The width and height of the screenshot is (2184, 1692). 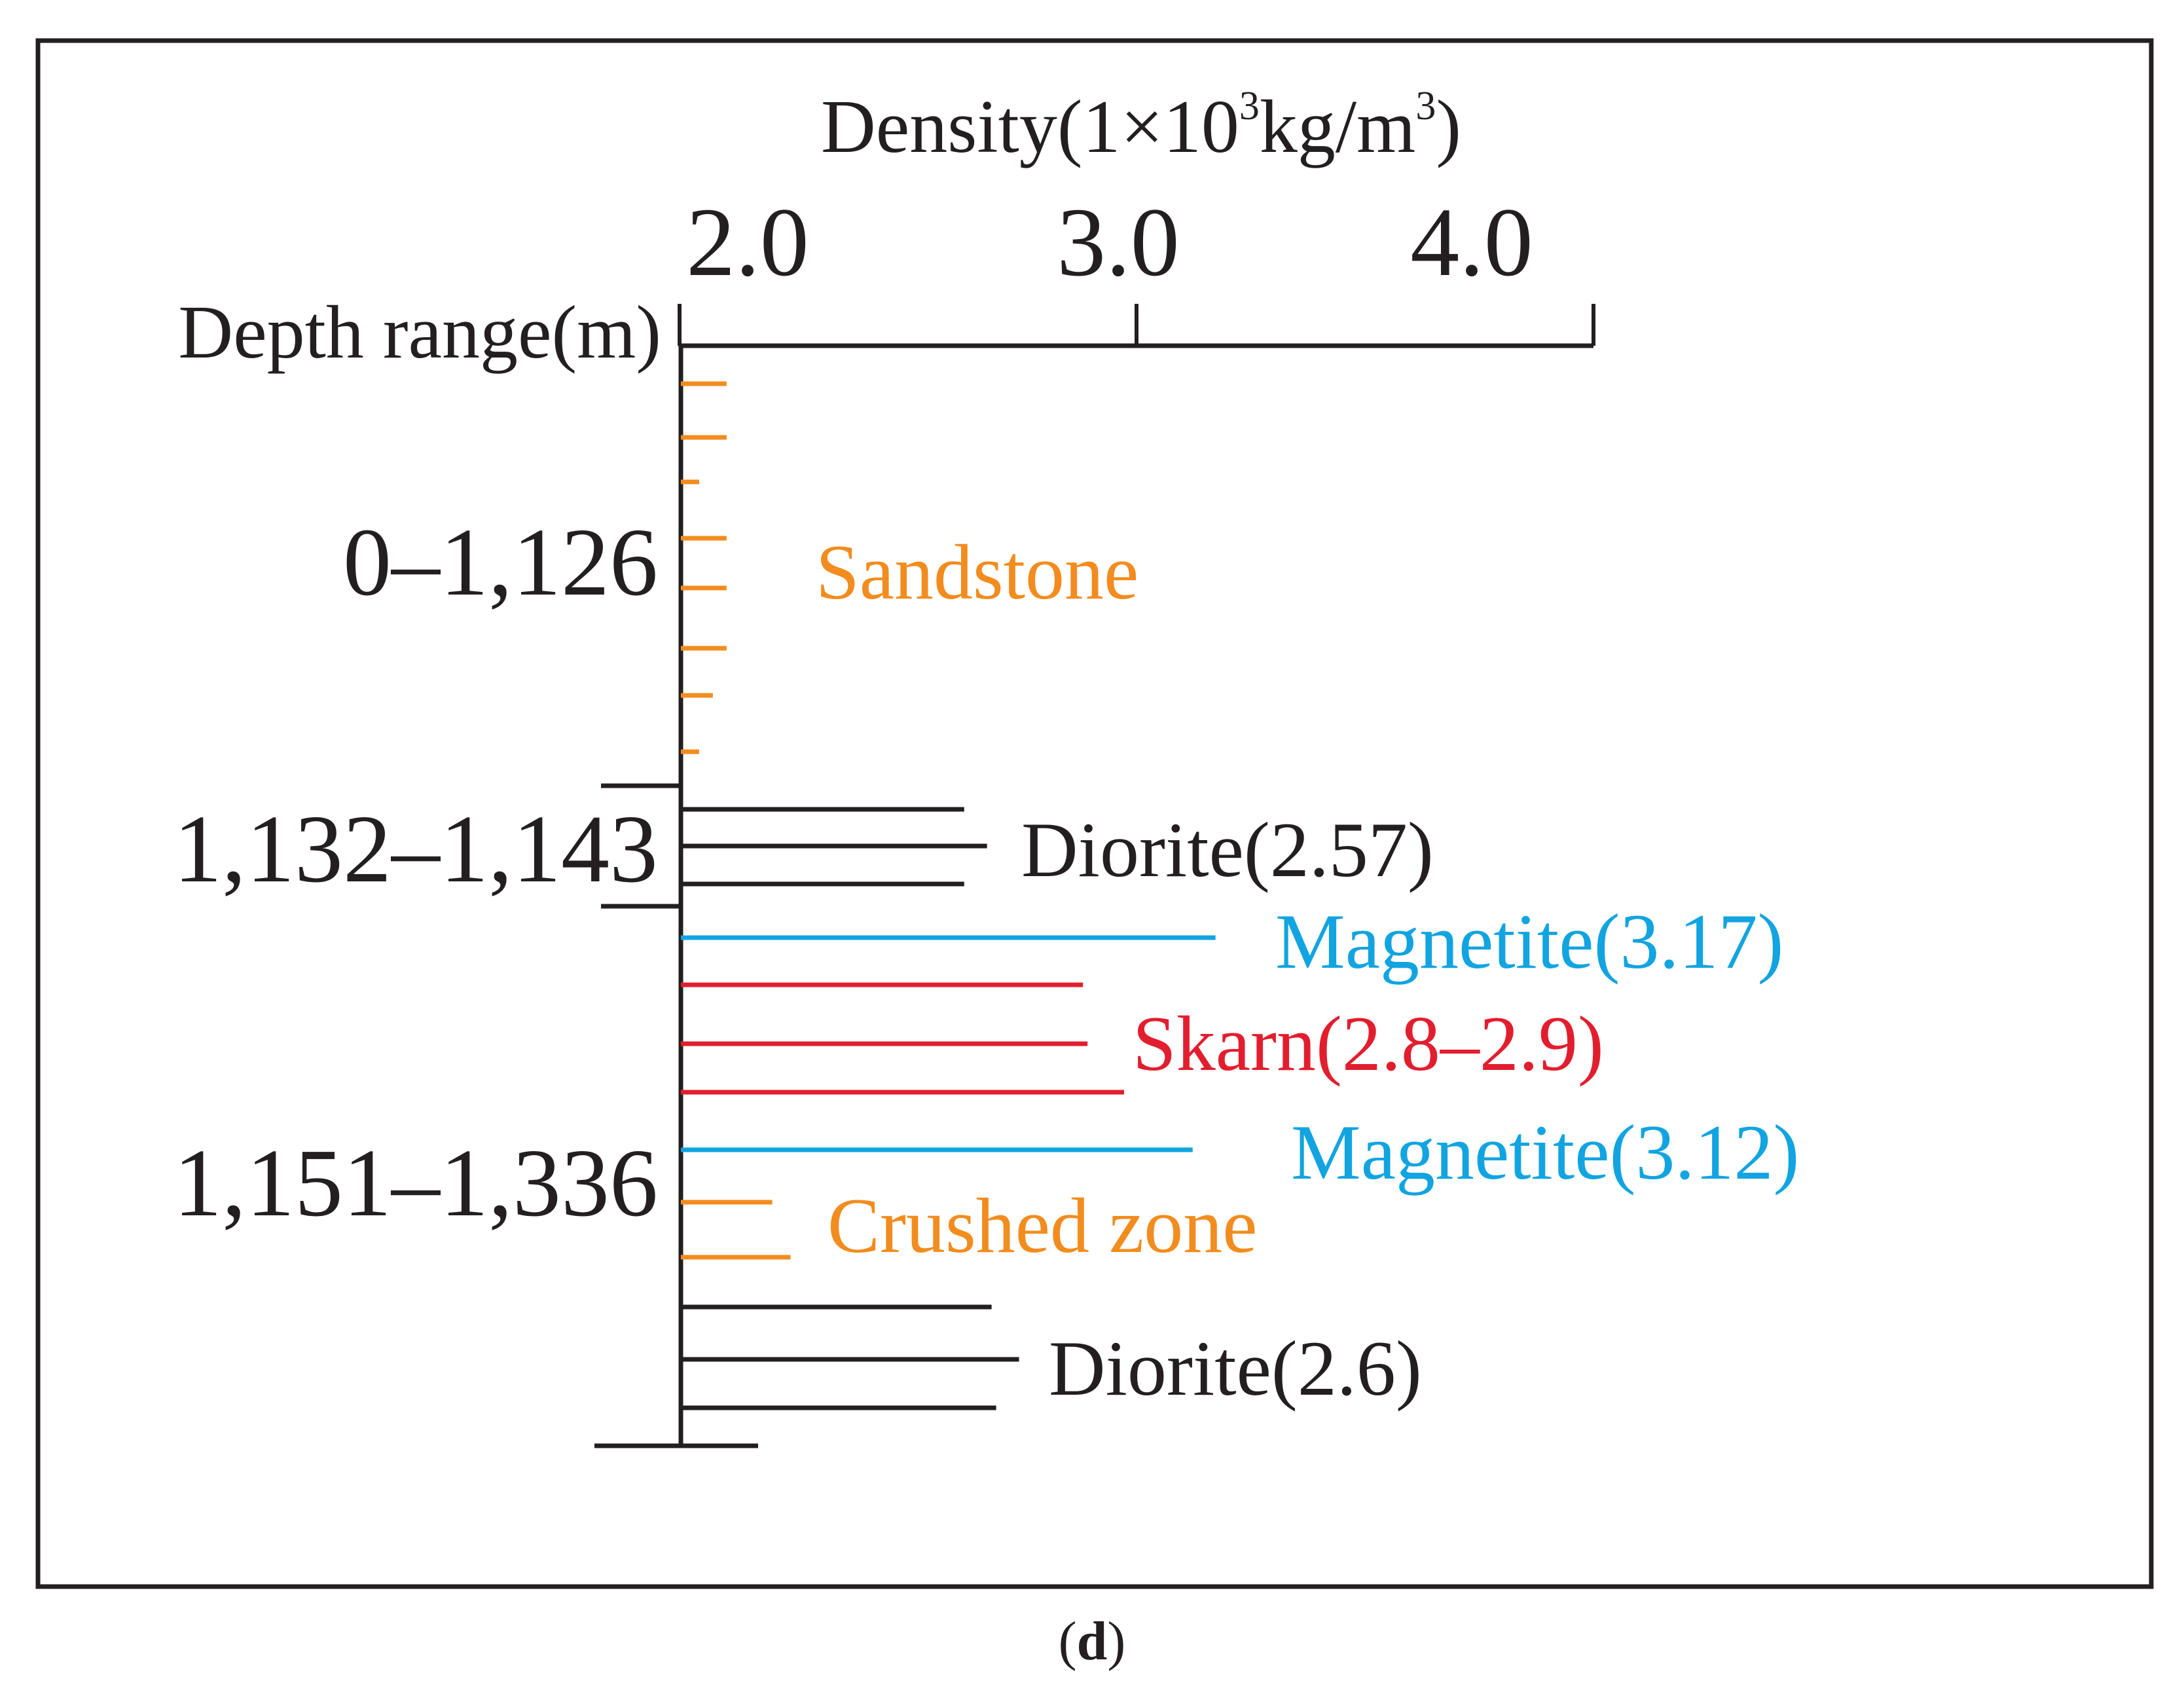 I want to click on chart-title: Density(1×103kg/m3), so click(x=1141, y=126).